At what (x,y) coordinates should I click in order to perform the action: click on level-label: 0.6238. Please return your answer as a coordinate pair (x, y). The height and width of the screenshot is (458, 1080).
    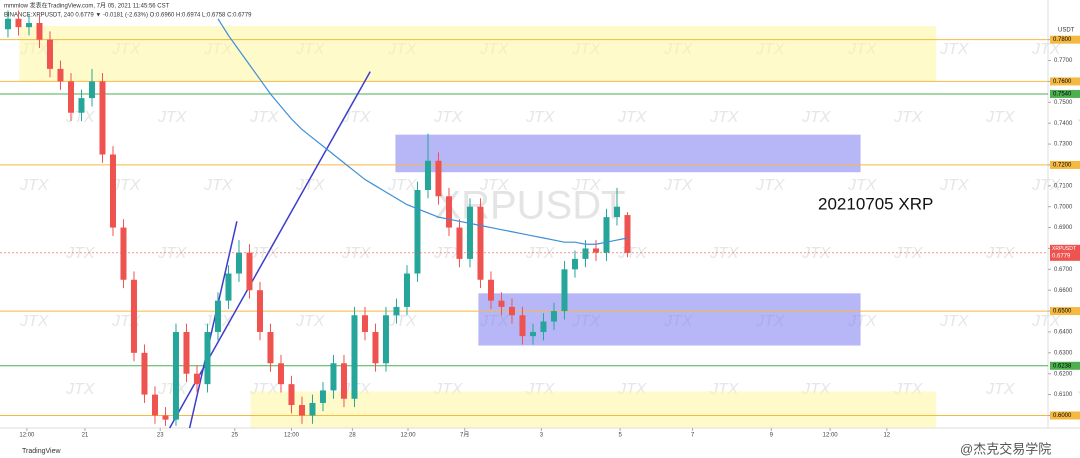
    Looking at the image, I should click on (1062, 366).